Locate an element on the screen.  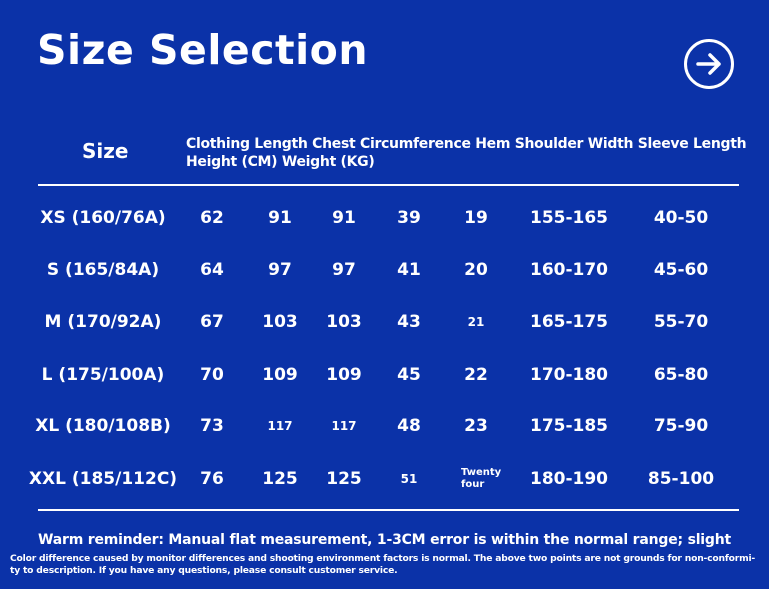
table-cell: 51 is located at coordinates (409, 479).